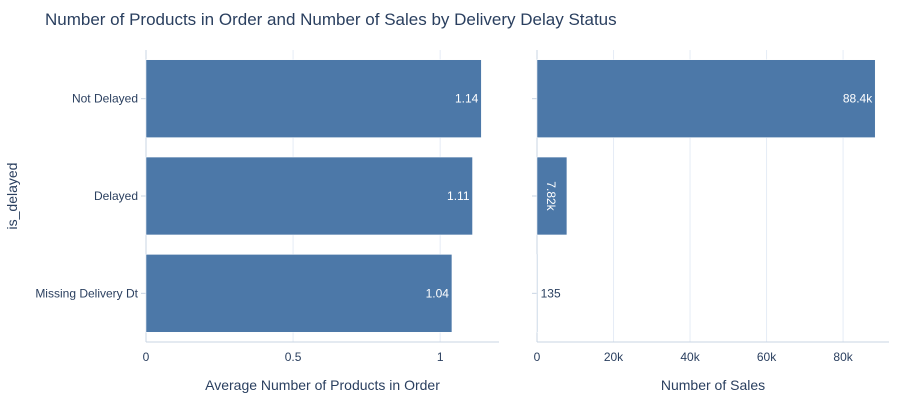 Image resolution: width=900 pixels, height=400 pixels. I want to click on bar-data-label: 1.04, so click(438, 293).